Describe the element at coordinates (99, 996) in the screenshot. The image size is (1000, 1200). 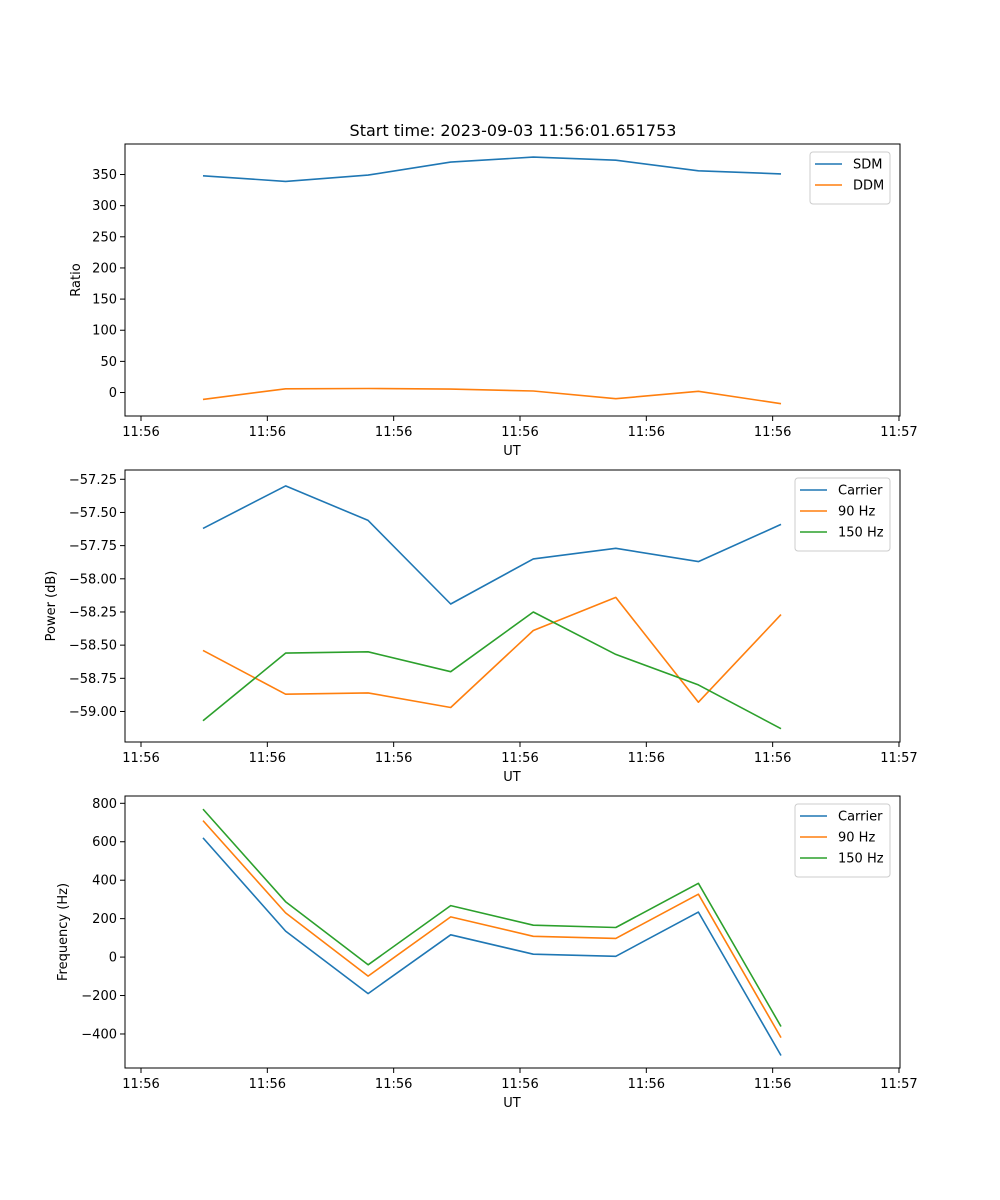
I see `y-tick-label: −200` at that location.